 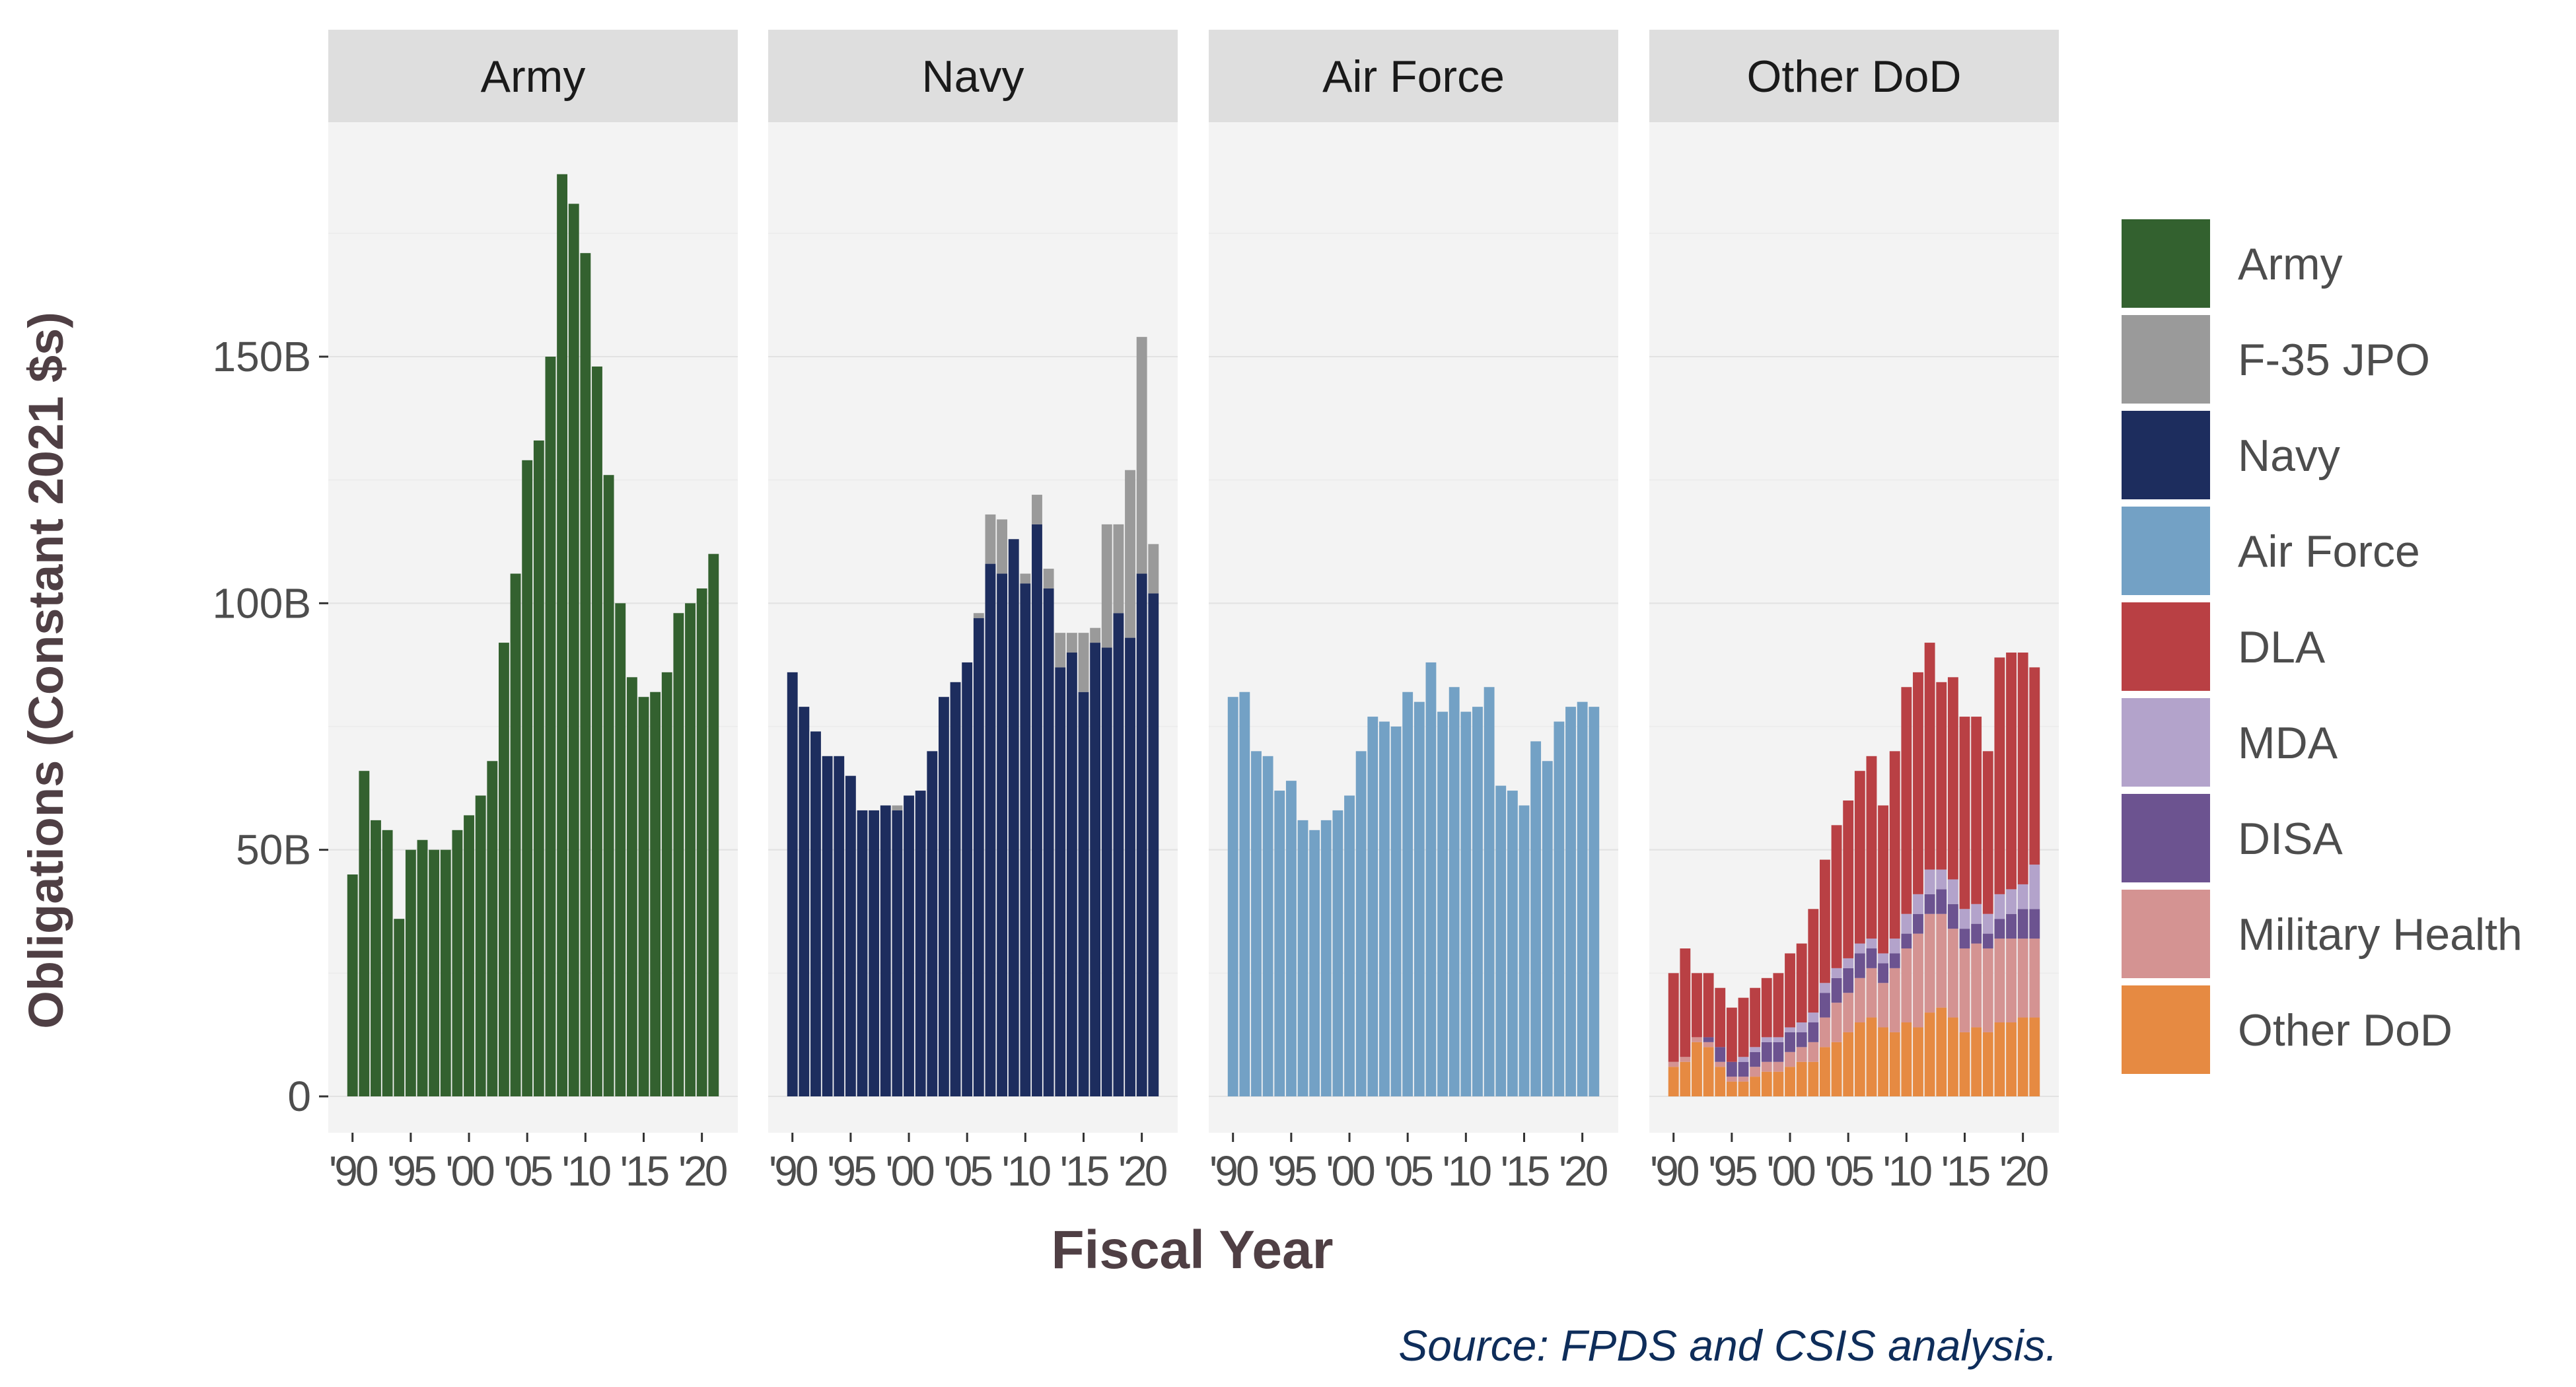 I want to click on bar-mda-2002, so click(x=1814, y=1017).